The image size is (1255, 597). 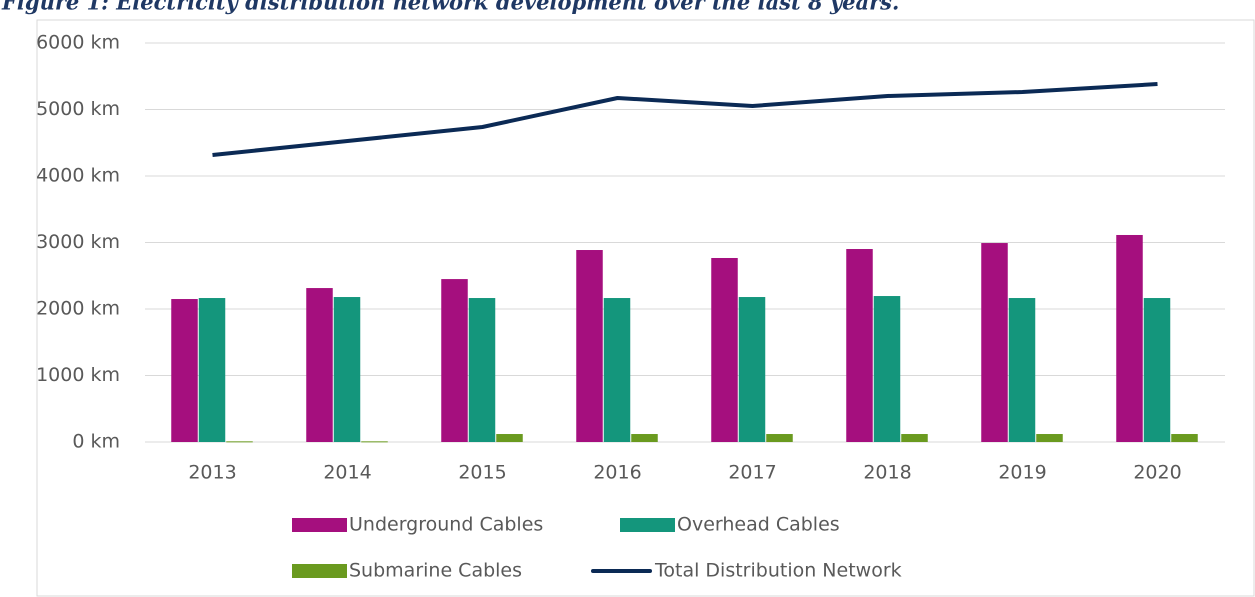 I want to click on x-tick-label: 2020, so click(x=1157, y=473).